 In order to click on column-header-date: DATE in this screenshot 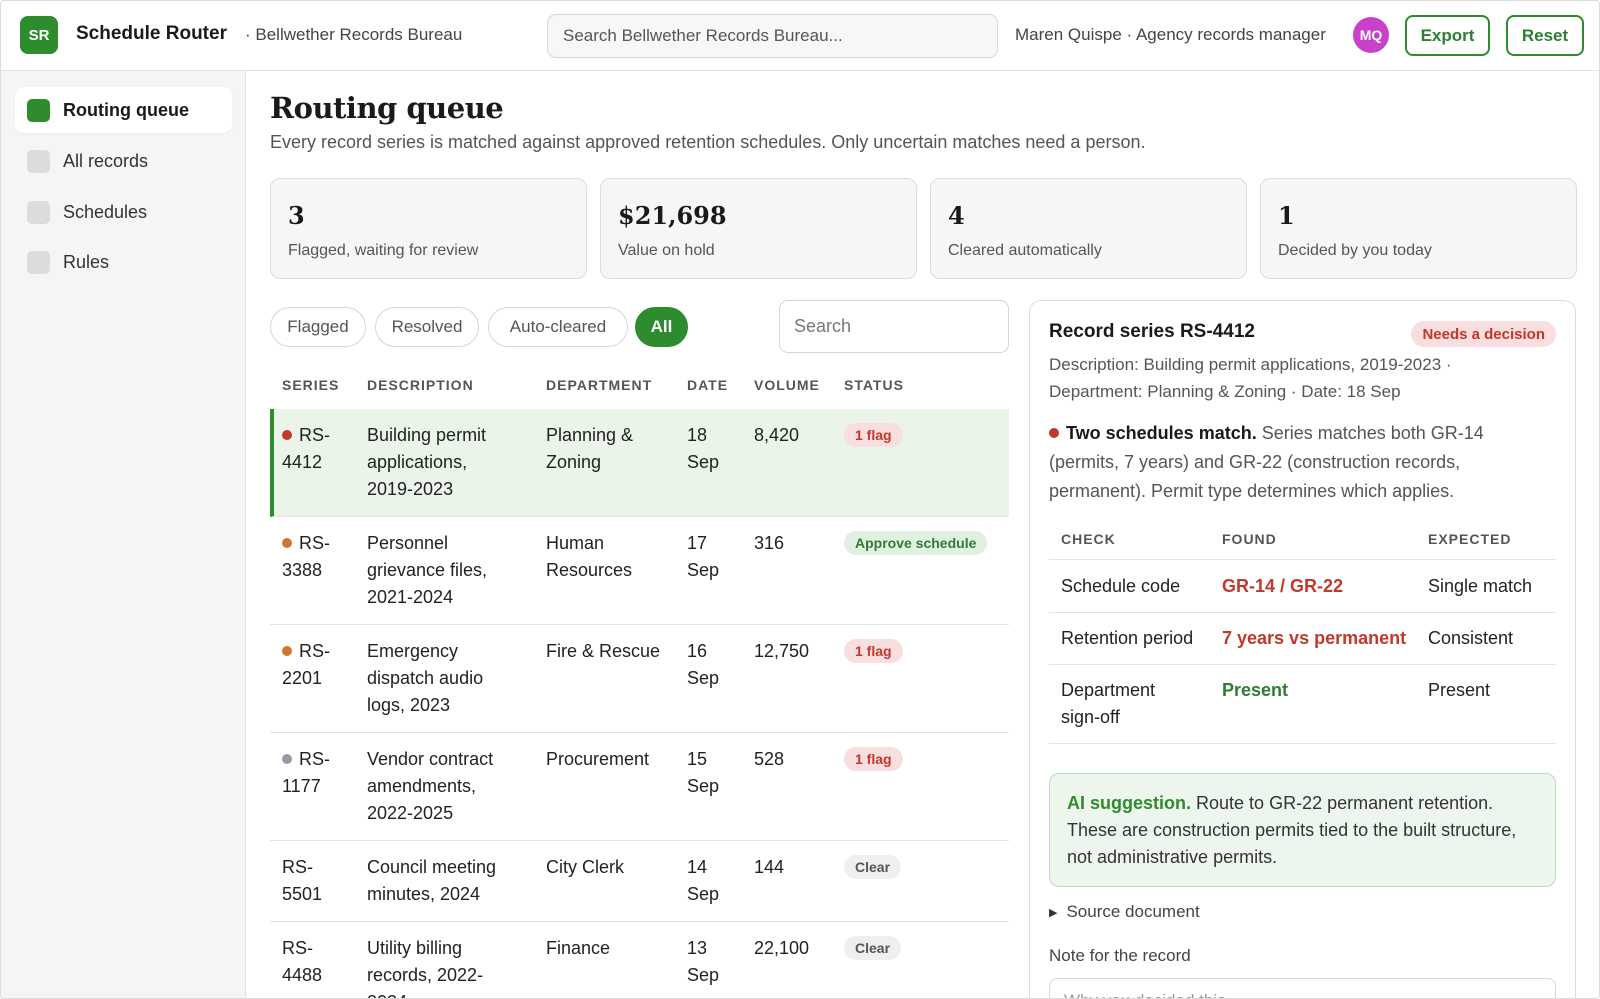, I will do `click(708, 385)`.